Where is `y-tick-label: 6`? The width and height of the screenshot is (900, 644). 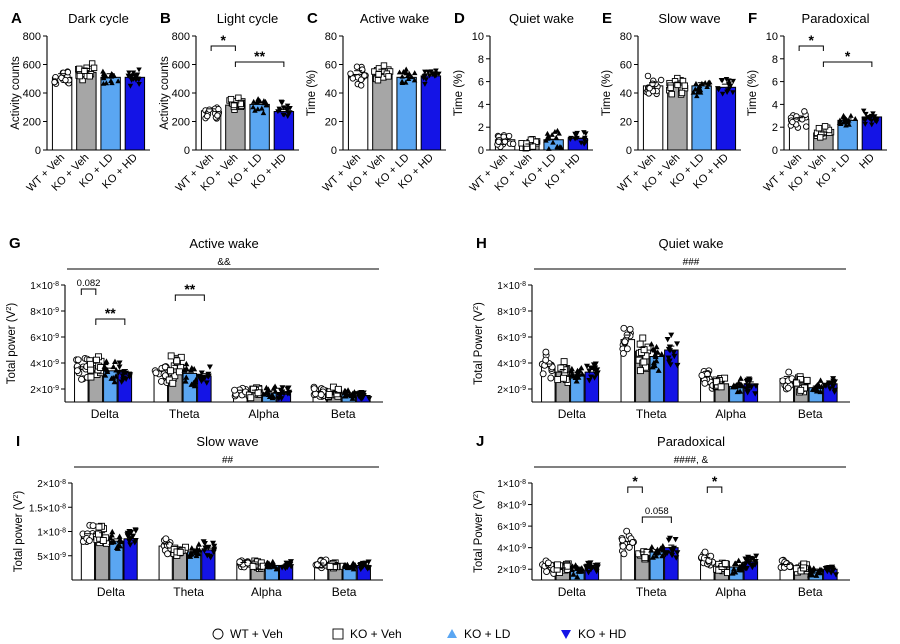
y-tick-label: 6 is located at coordinates (481, 83).